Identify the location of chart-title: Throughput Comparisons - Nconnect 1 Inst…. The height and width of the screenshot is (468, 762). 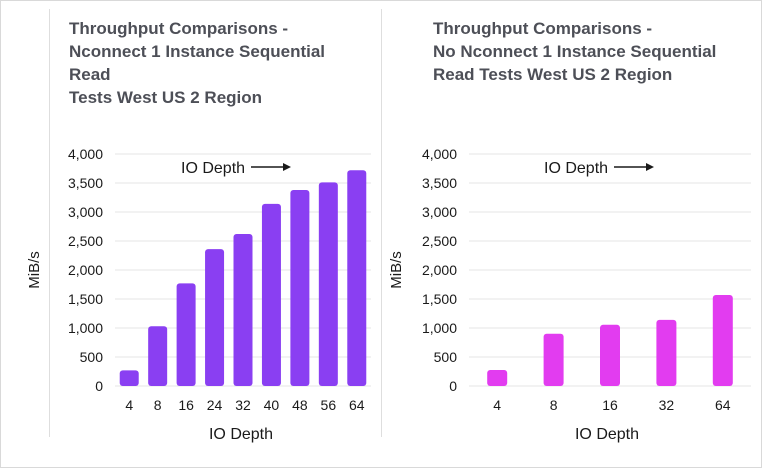
(219, 63).